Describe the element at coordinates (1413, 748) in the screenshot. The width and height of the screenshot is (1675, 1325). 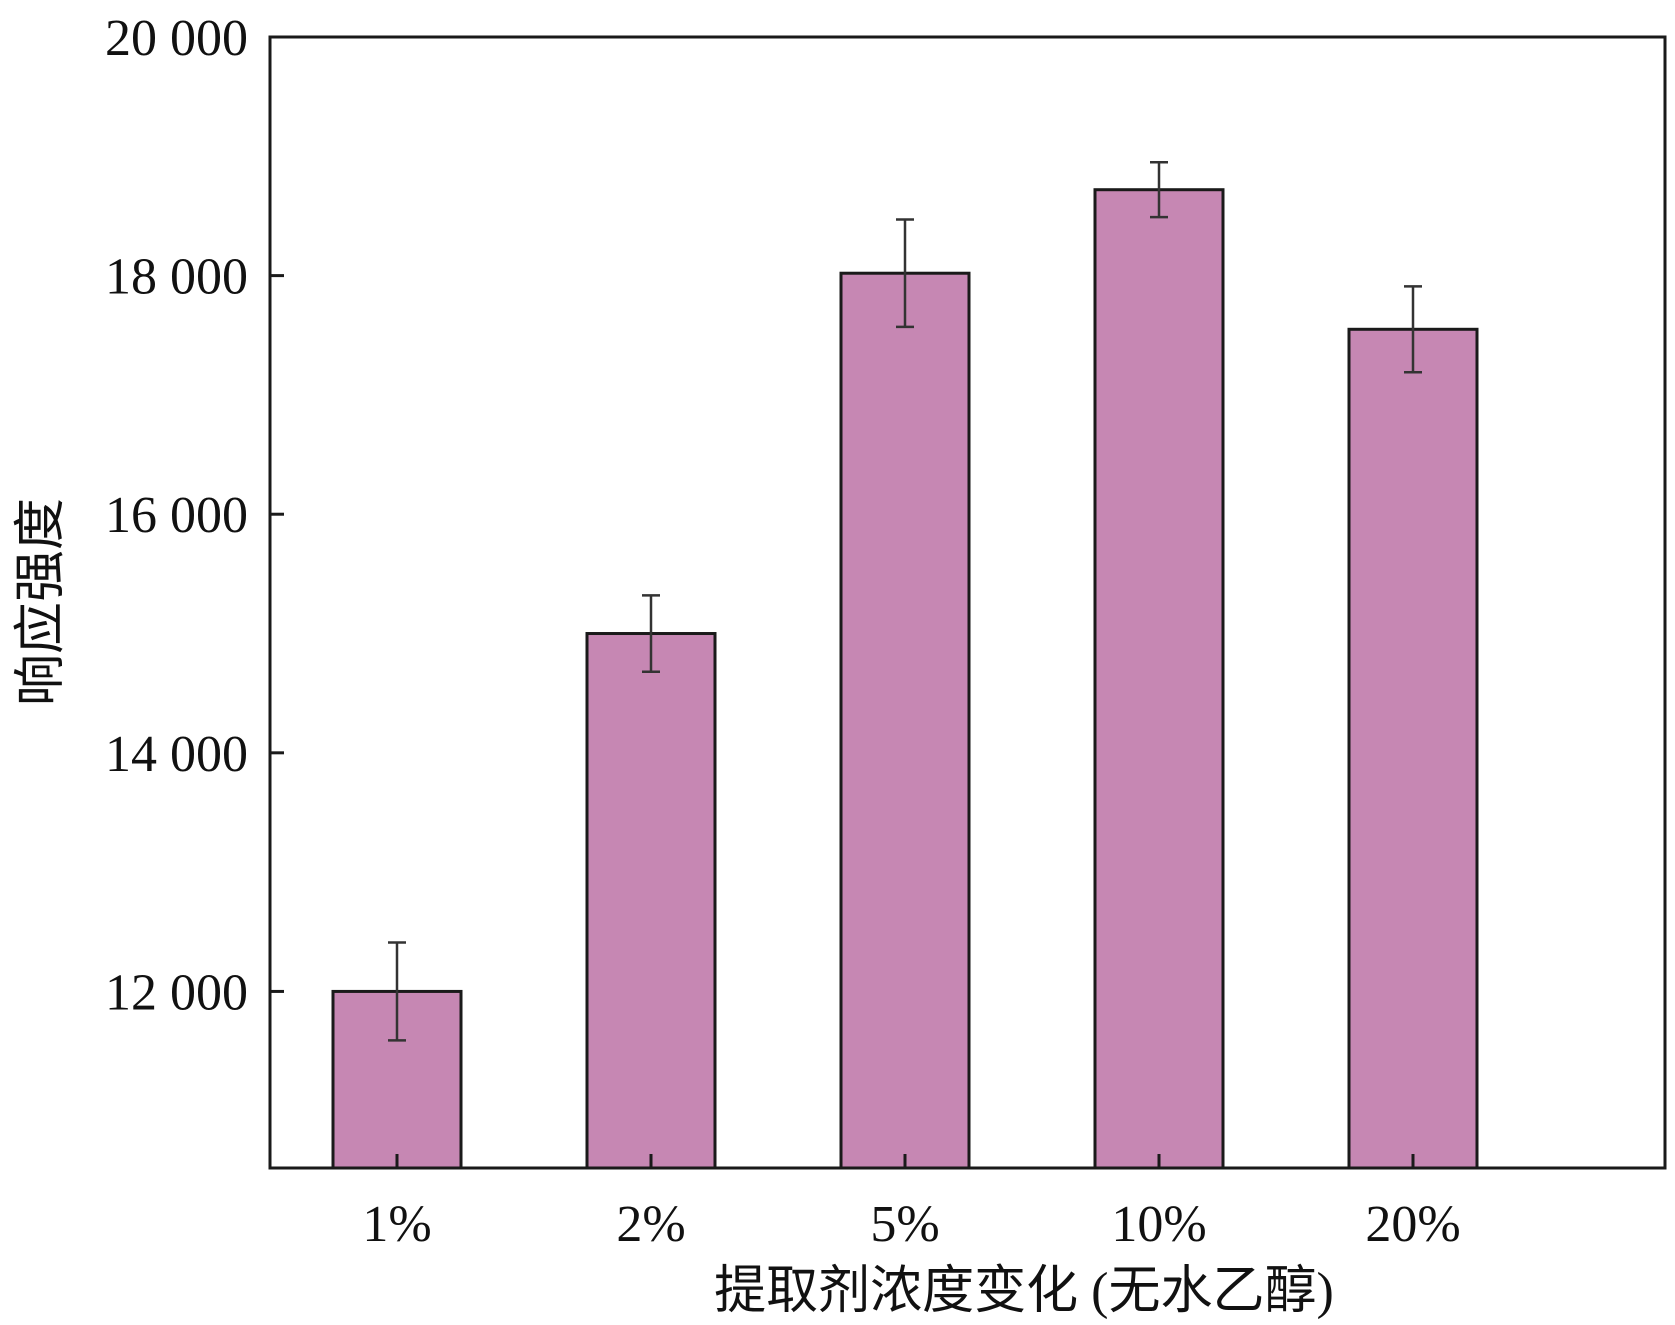
I see `bar-20pct` at that location.